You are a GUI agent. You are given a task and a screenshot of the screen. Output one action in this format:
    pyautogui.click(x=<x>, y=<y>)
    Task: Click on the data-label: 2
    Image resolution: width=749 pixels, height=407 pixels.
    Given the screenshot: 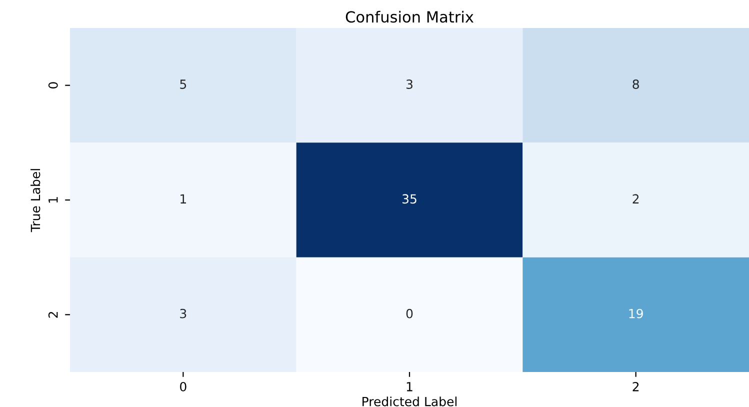 What is the action you would take?
    pyautogui.click(x=635, y=199)
    